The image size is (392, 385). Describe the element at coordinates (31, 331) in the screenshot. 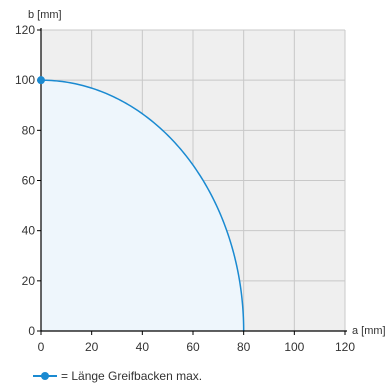

I see `y-tick-label: 0` at that location.